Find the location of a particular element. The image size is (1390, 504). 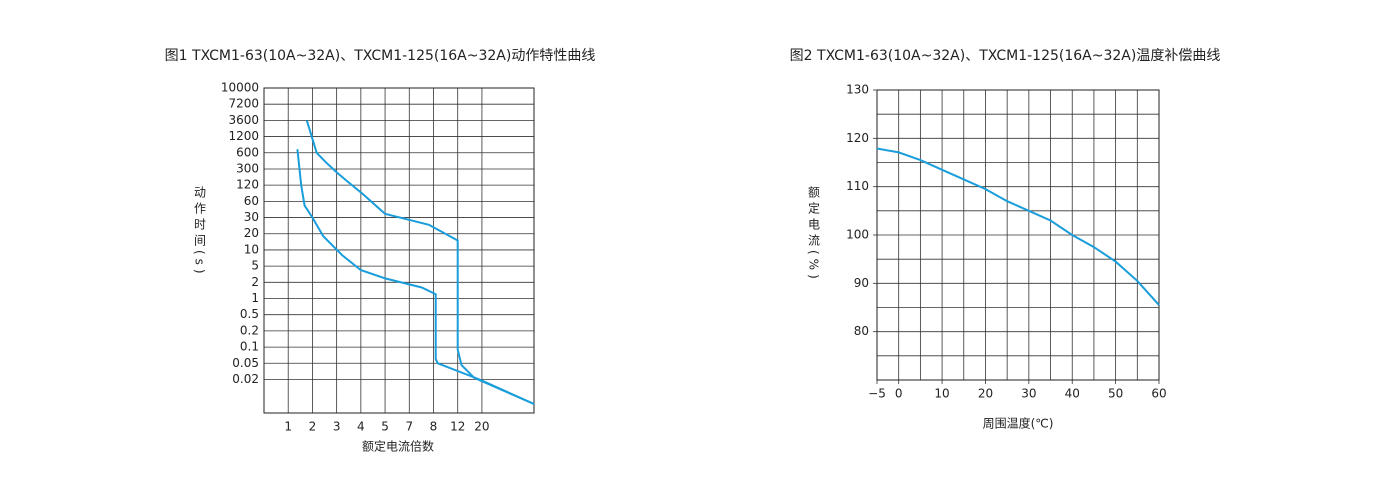

x-tick-label: 2 is located at coordinates (313, 427).